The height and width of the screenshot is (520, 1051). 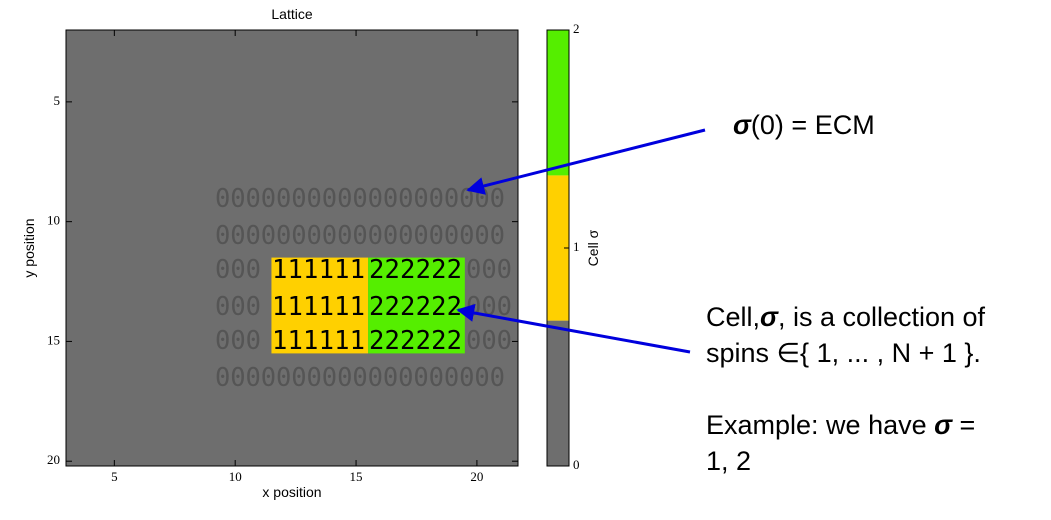 I want to click on cell-annotation: Example: we have σ =, so click(x=840, y=425).